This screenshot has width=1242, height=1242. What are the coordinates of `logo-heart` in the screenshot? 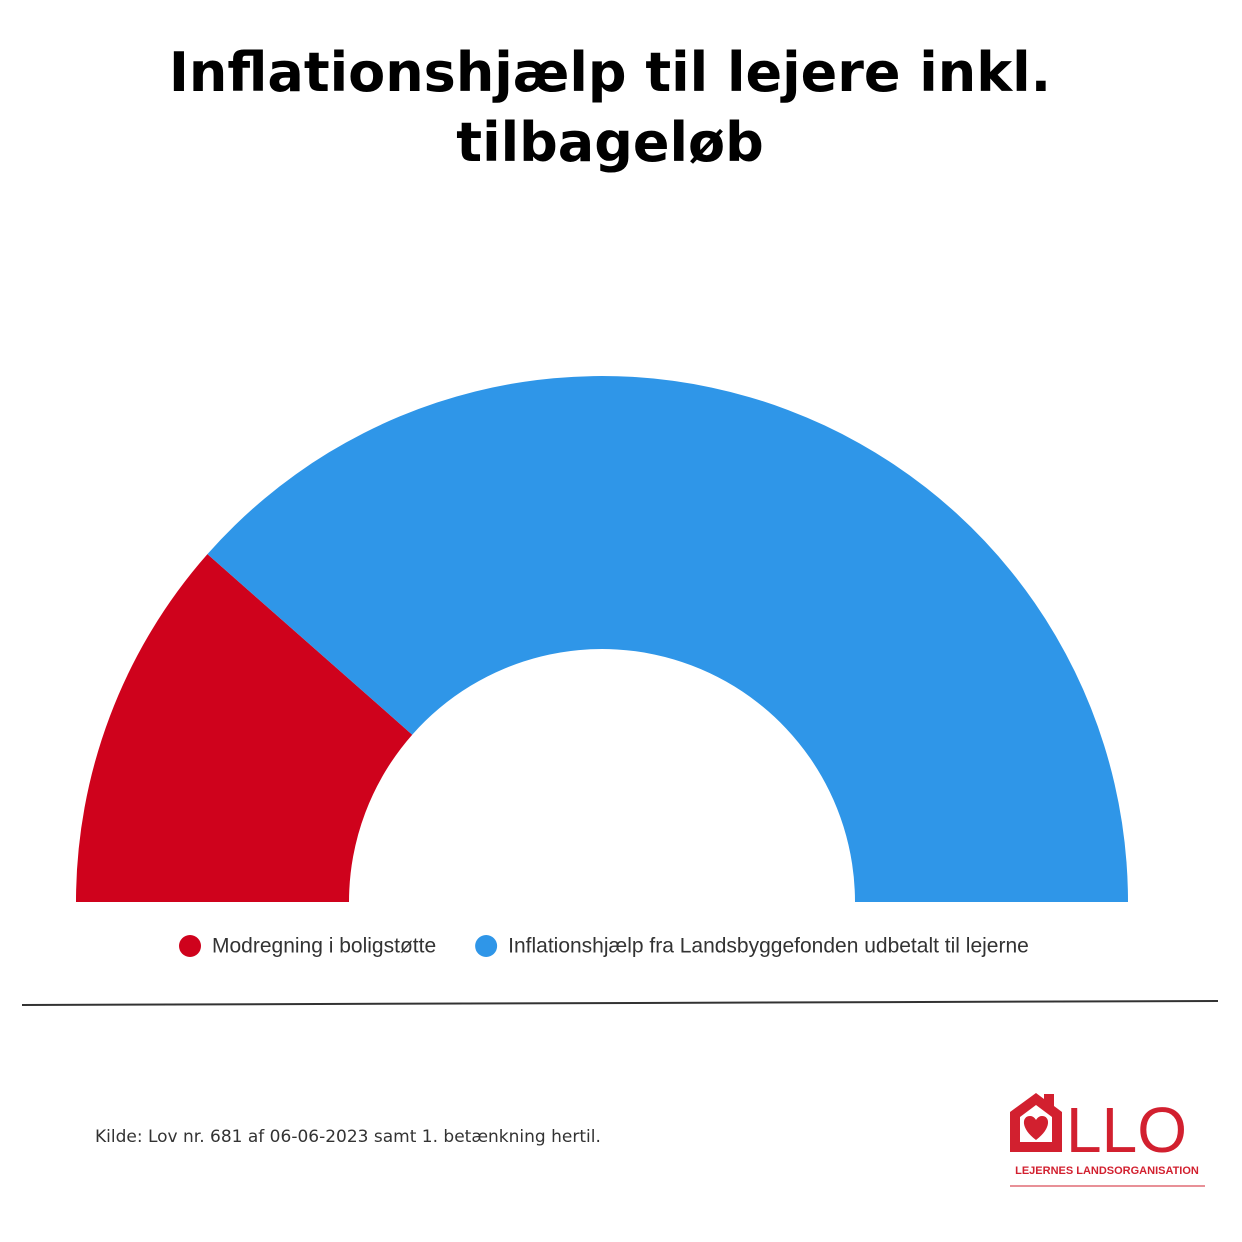 It's located at (1036, 1128).